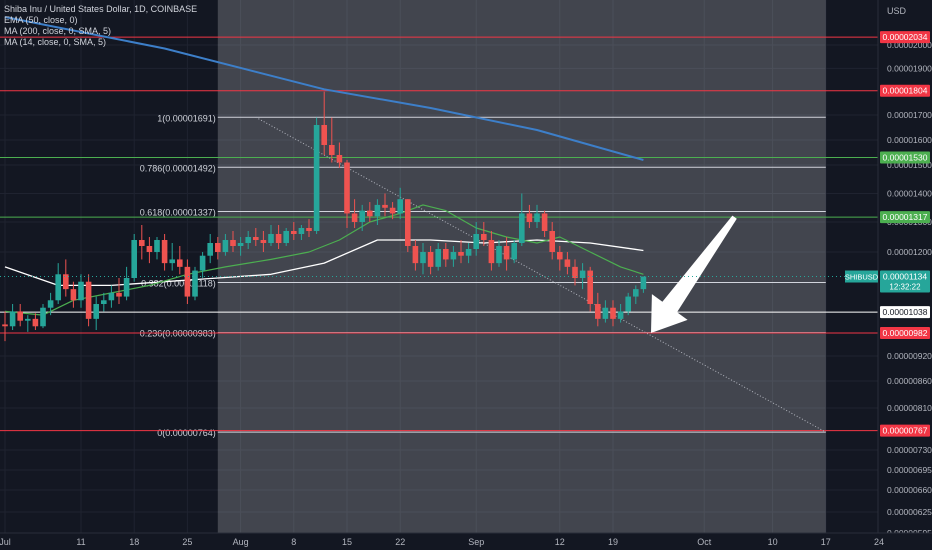 The height and width of the screenshot is (550, 932). Describe the element at coordinates (178, 334) in the screenshot. I see `fib-level-label: 0.236(0.00000983)` at that location.